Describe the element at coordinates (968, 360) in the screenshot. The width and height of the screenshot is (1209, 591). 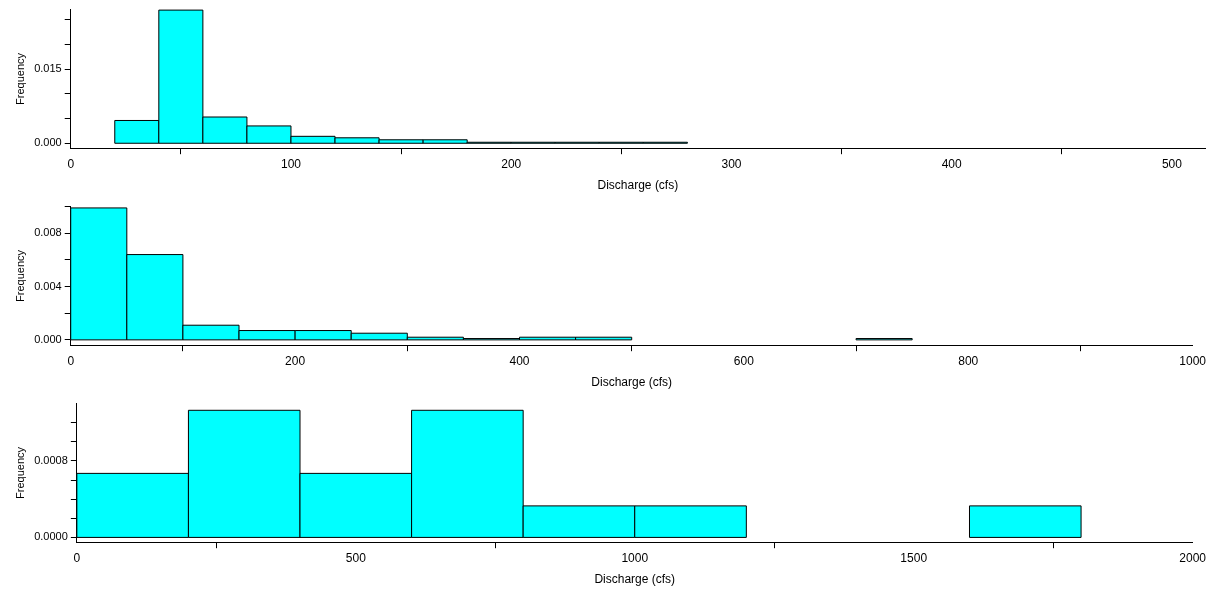
I see `x-tick-label: 800` at that location.